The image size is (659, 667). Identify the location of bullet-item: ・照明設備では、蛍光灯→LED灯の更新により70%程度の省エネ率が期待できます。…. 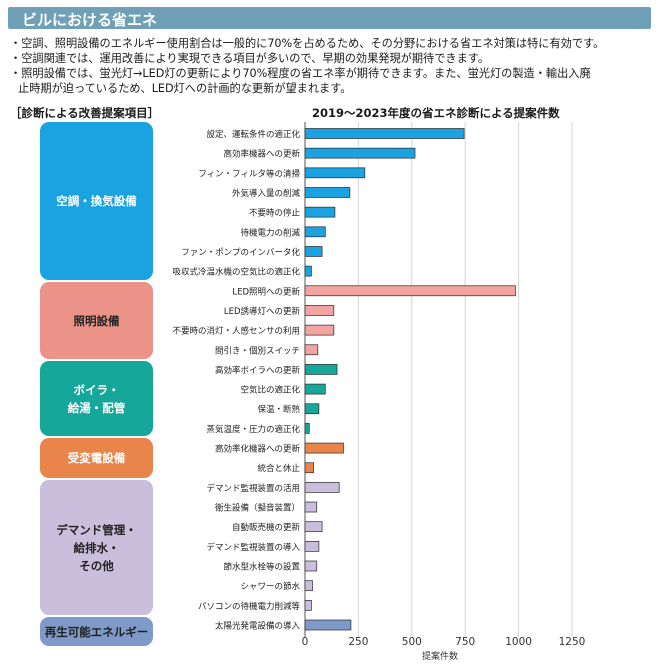
(300, 73).